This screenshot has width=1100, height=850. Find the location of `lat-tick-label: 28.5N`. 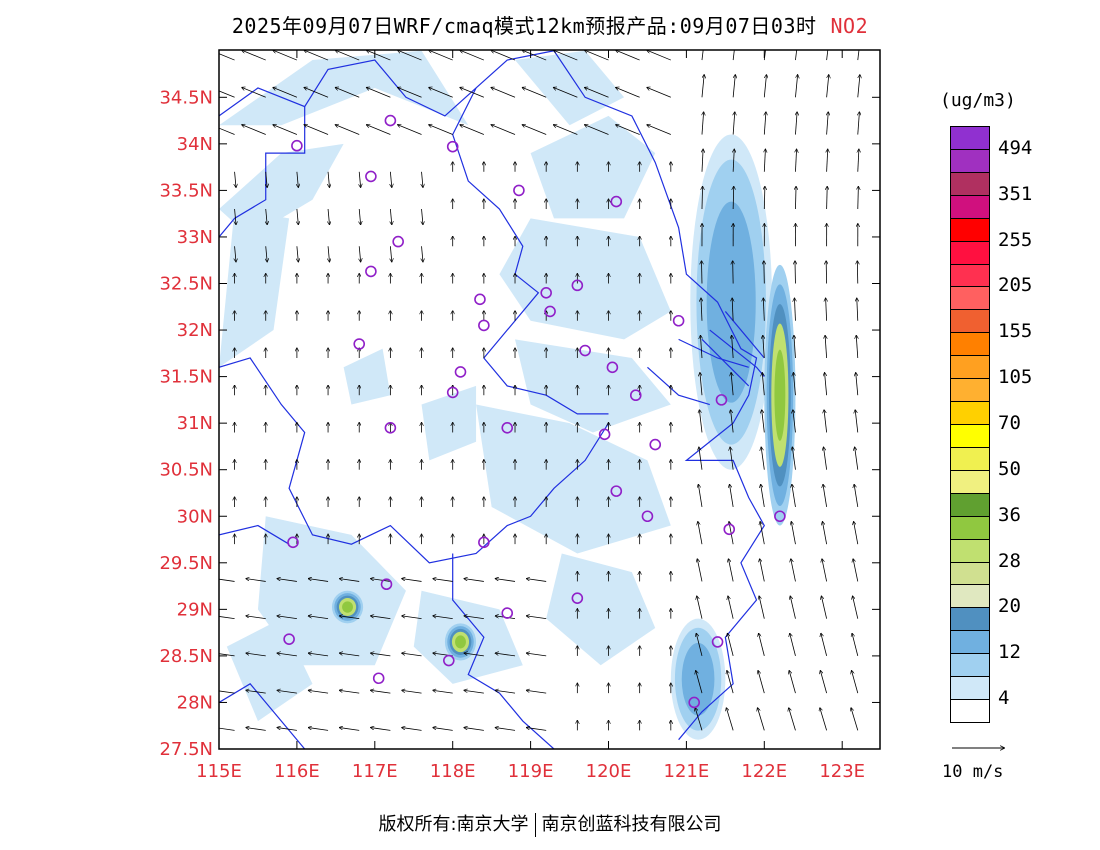

lat-tick-label: 28.5N is located at coordinates (186, 656).